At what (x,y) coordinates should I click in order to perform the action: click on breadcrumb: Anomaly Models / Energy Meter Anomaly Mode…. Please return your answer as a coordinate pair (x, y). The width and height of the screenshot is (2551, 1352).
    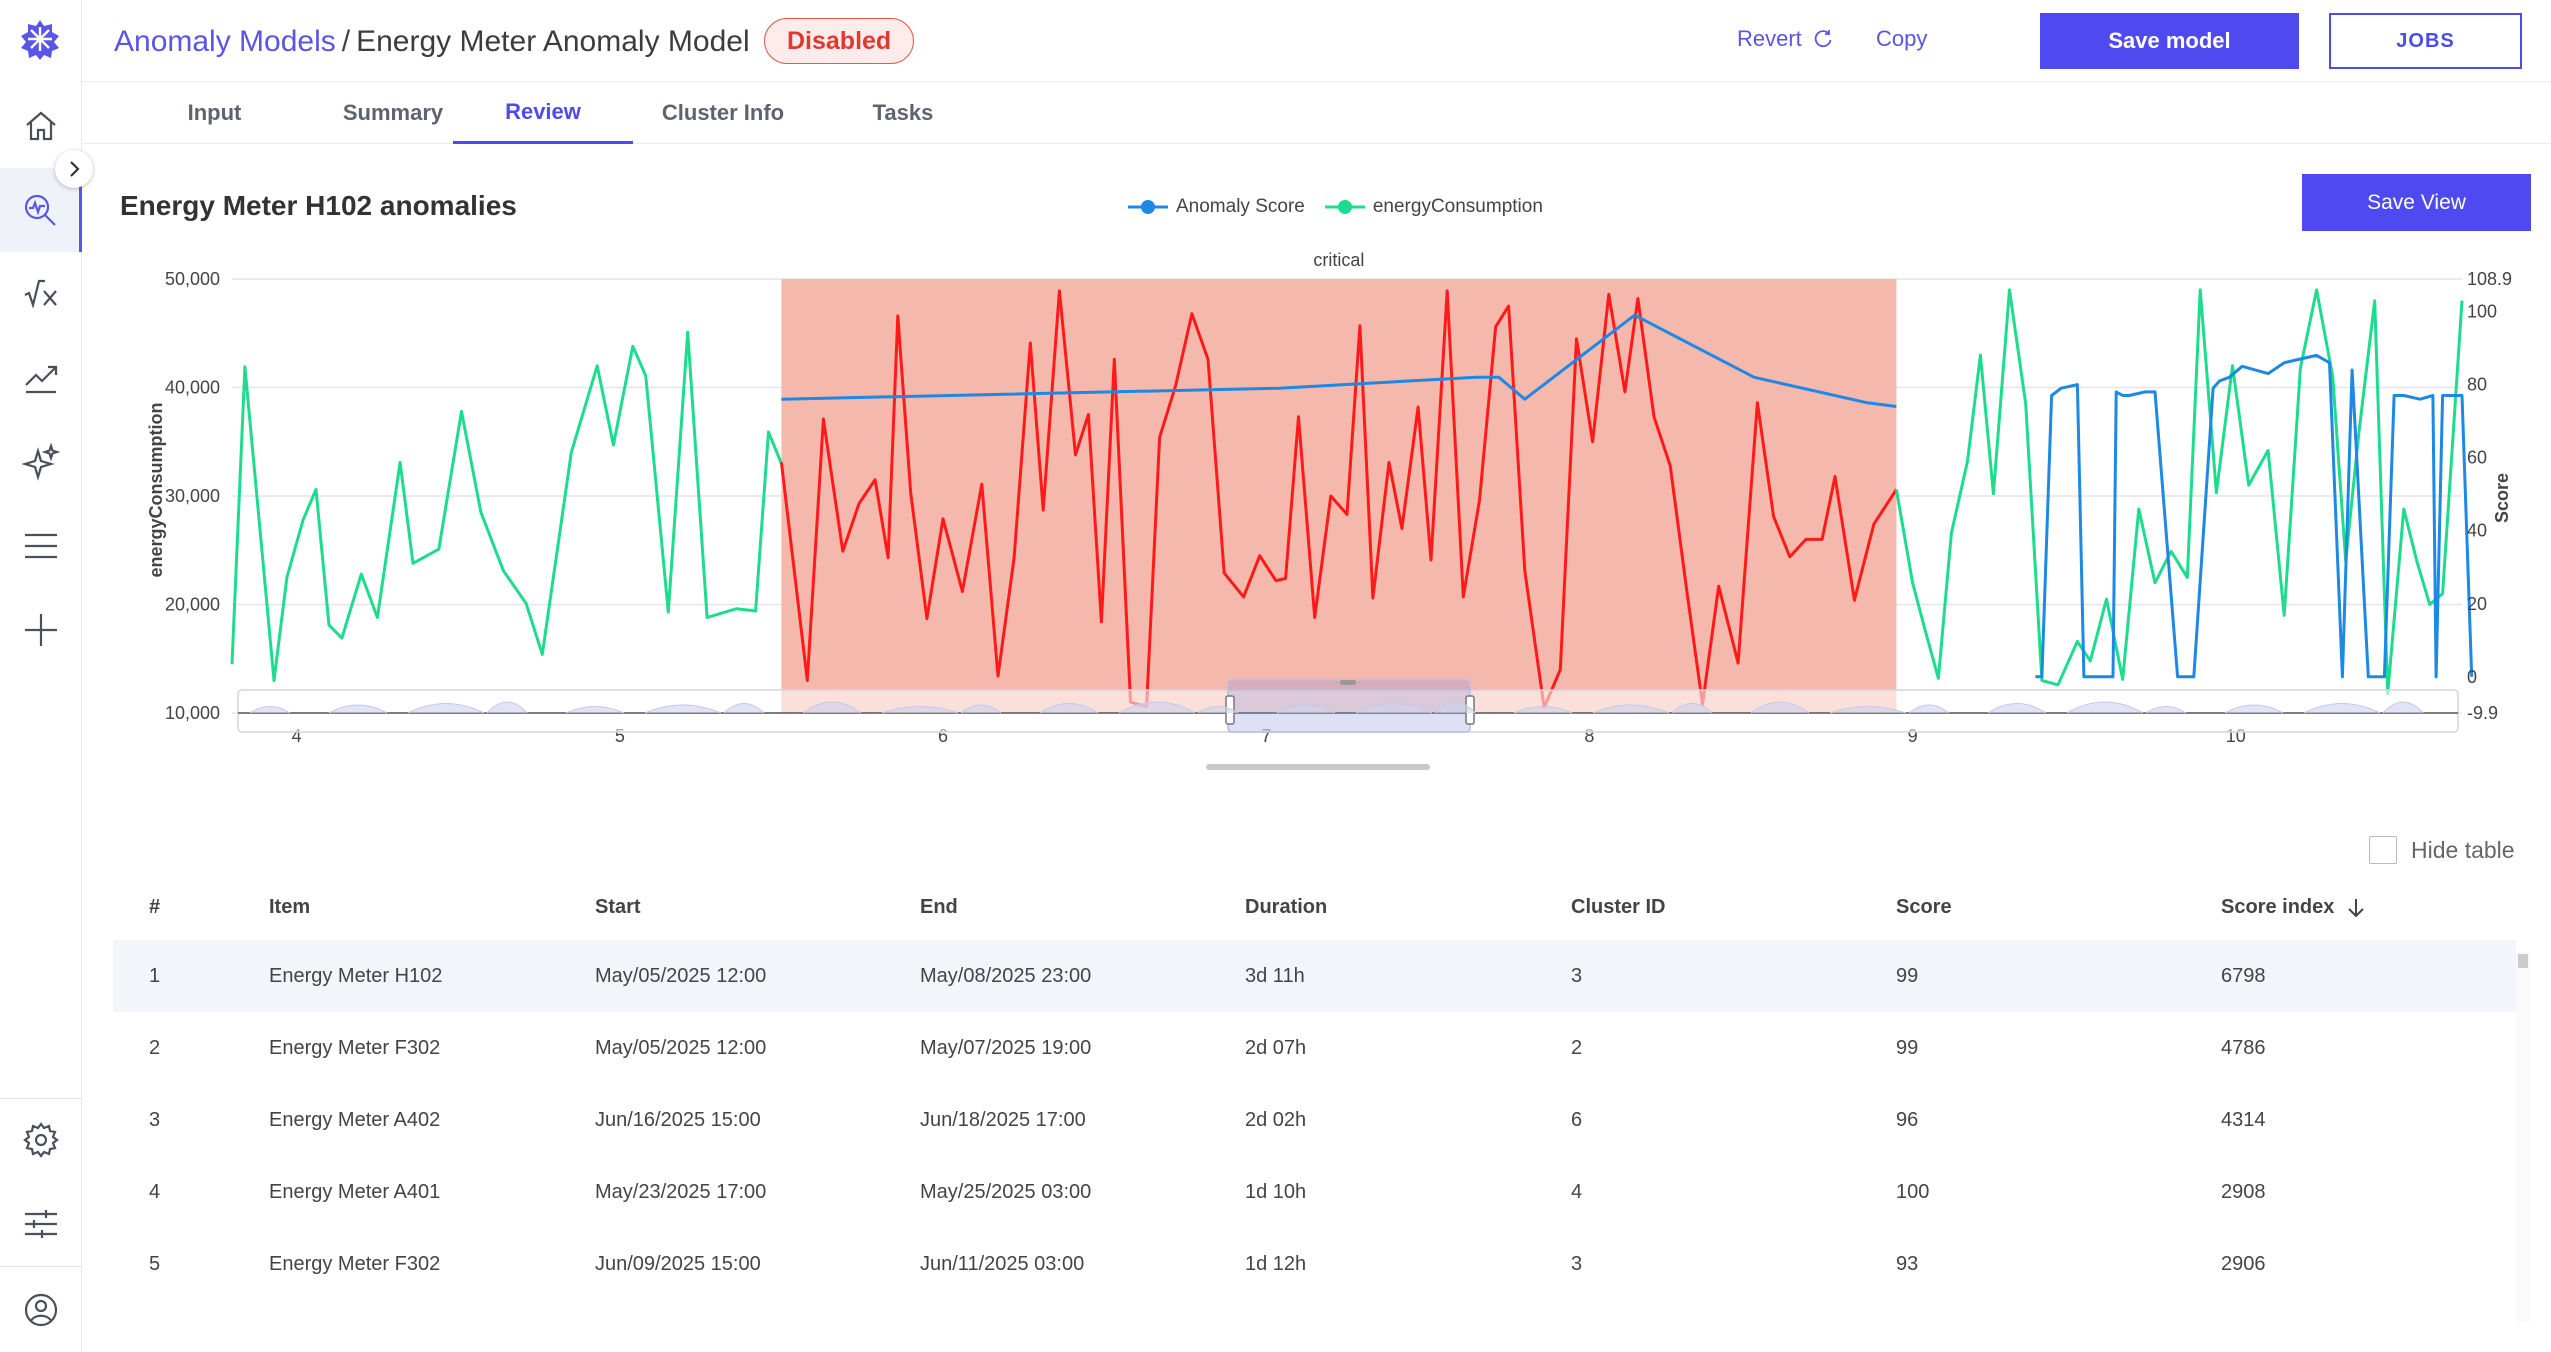
    Looking at the image, I should click on (432, 42).